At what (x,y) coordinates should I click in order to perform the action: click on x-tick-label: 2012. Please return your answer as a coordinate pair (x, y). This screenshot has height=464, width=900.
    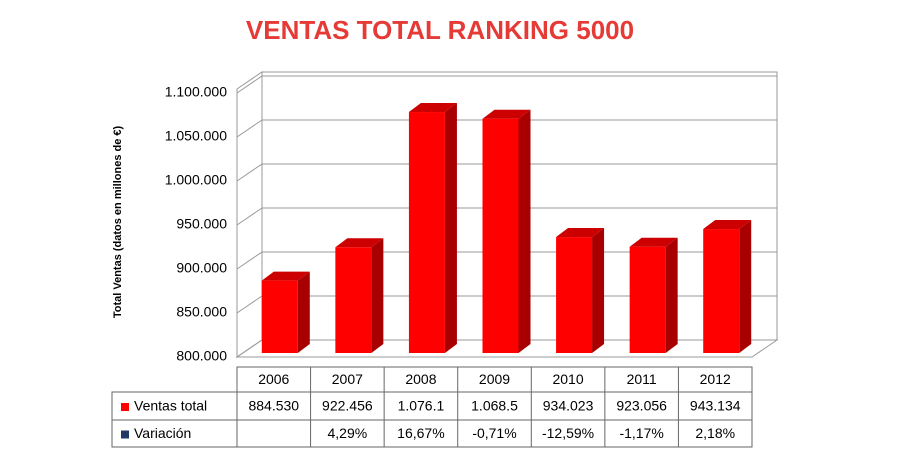
    Looking at the image, I should click on (715, 379).